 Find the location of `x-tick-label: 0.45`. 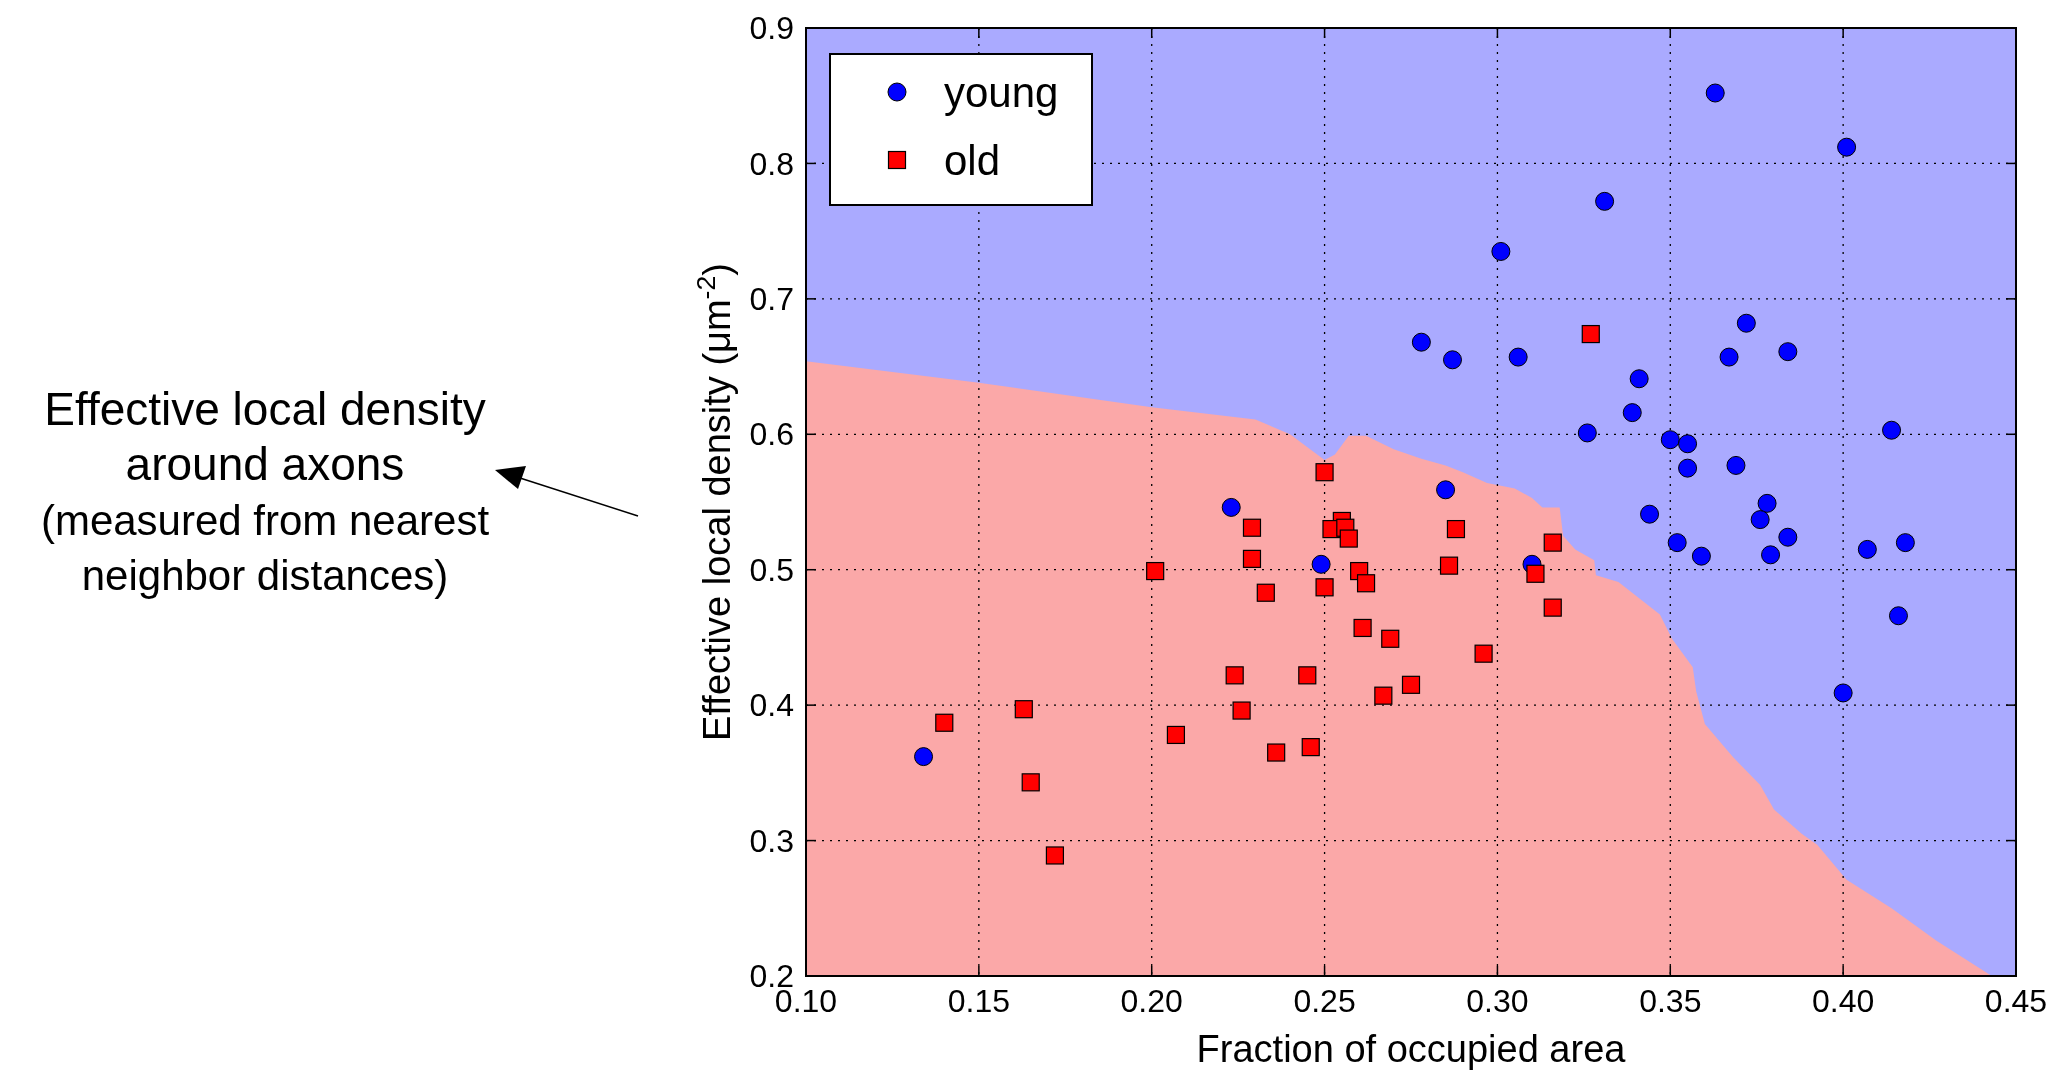

x-tick-label: 0.45 is located at coordinates (2016, 1001).